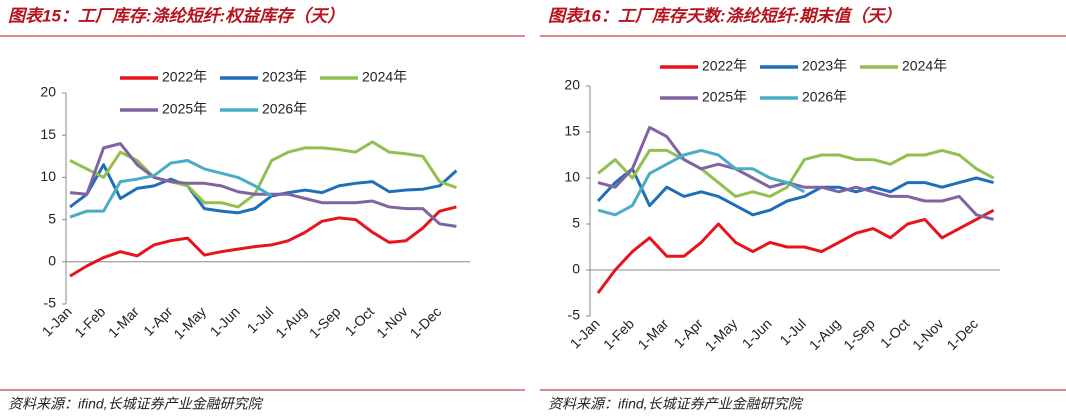 The width and height of the screenshot is (1066, 418). I want to click on chart-title: 图表15：工厂库存:涤纶短纤:权益库存（天）, so click(176, 15).